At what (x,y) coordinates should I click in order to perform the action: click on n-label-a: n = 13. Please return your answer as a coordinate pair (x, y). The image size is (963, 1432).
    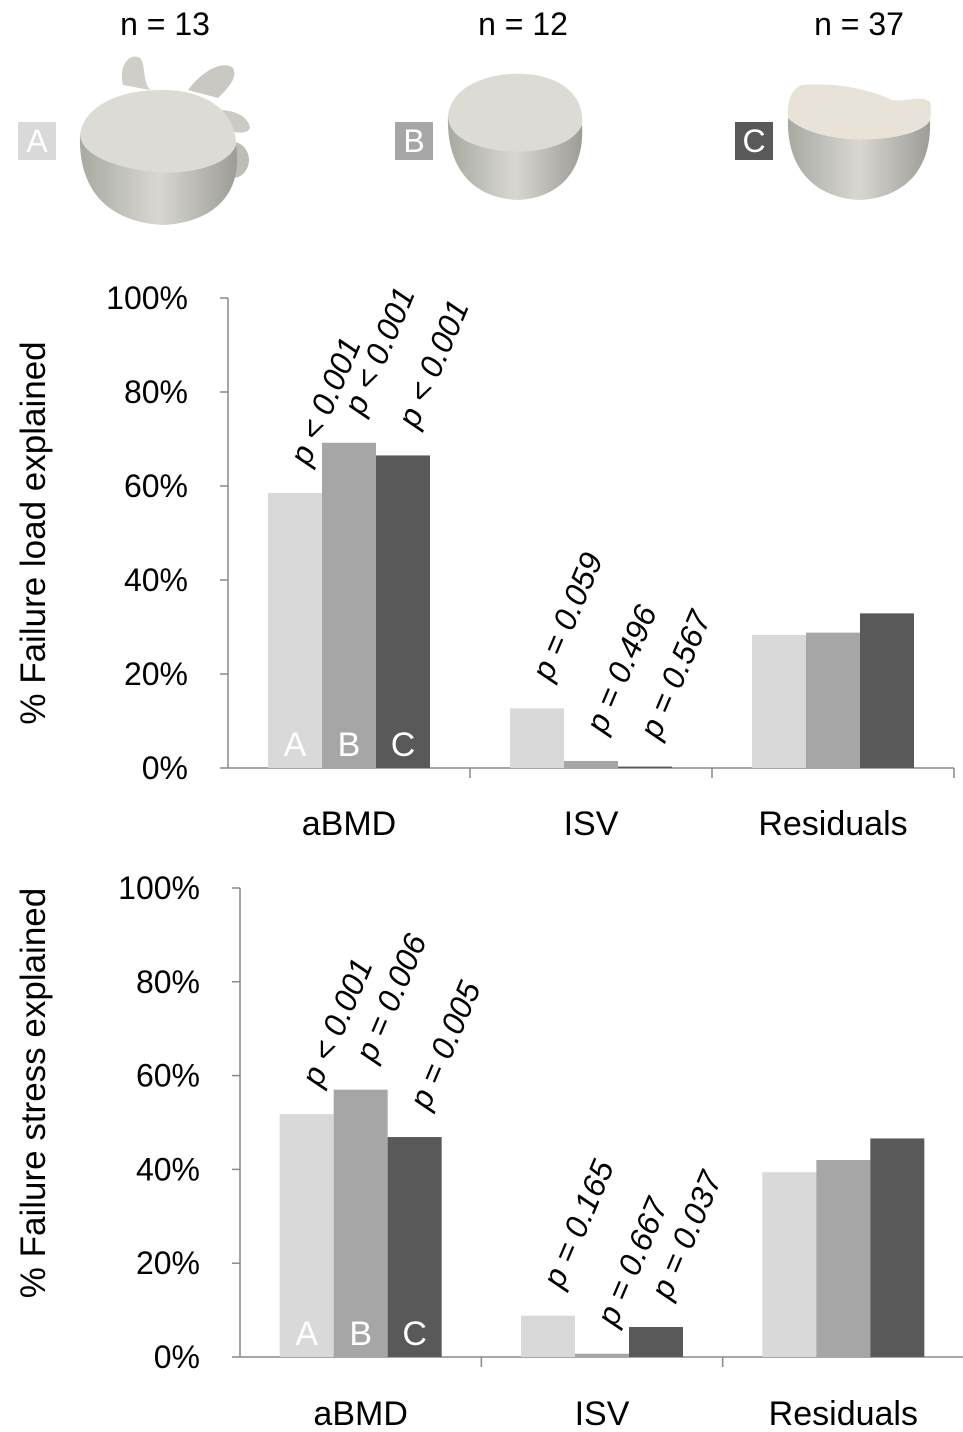
    Looking at the image, I should click on (165, 24).